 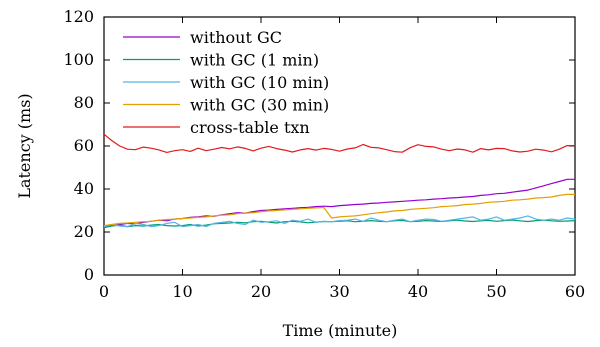 I want to click on x-axis-title: Time (minute), so click(x=340, y=330).